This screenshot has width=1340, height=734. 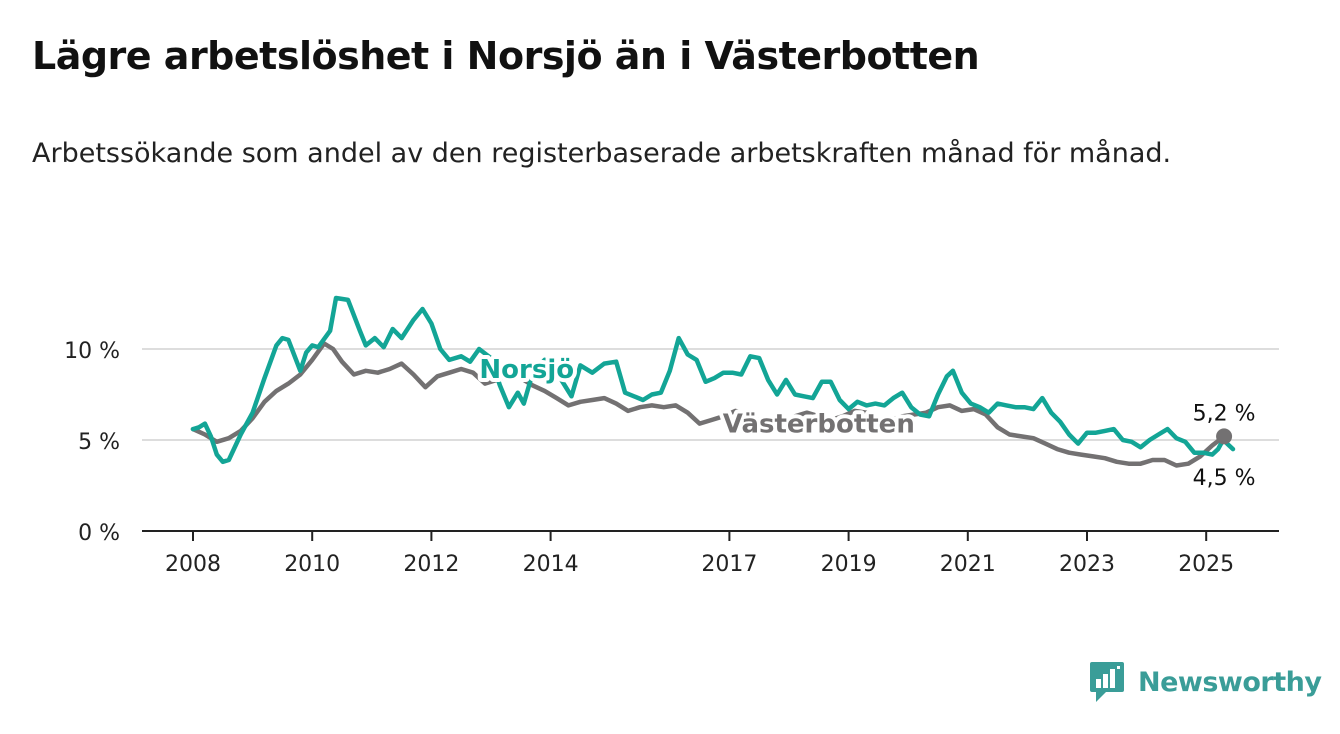 What do you see at coordinates (729, 564) in the screenshot?
I see `x-tick-label: 2017` at bounding box center [729, 564].